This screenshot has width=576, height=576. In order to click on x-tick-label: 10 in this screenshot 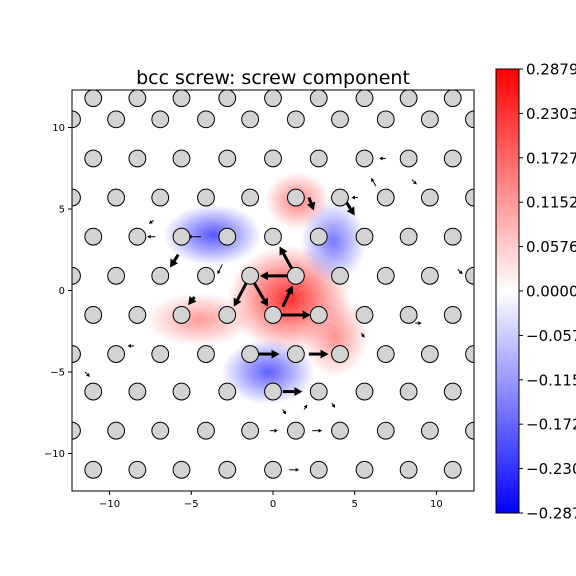, I will do `click(436, 504)`.